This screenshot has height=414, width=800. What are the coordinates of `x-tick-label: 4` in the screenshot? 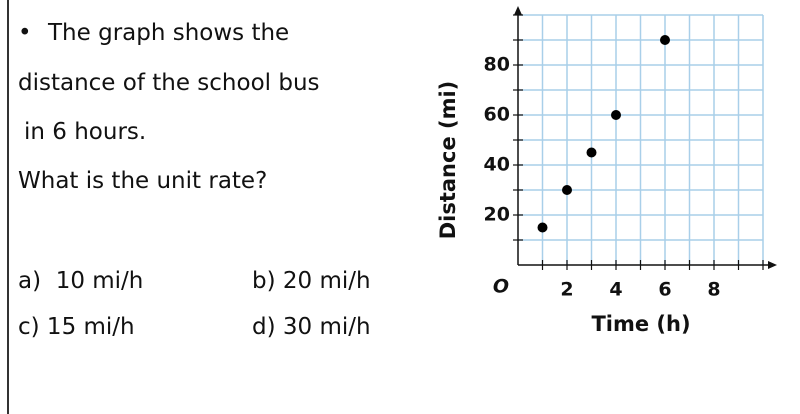 It's located at (615, 290).